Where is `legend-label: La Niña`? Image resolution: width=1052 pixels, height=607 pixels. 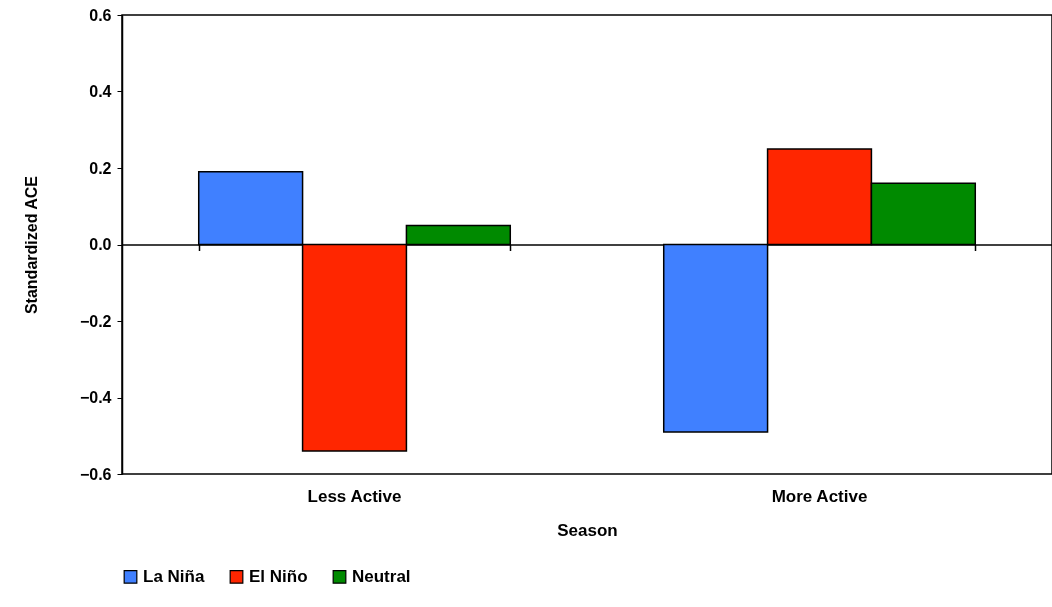
legend-label: La Niña is located at coordinates (174, 576).